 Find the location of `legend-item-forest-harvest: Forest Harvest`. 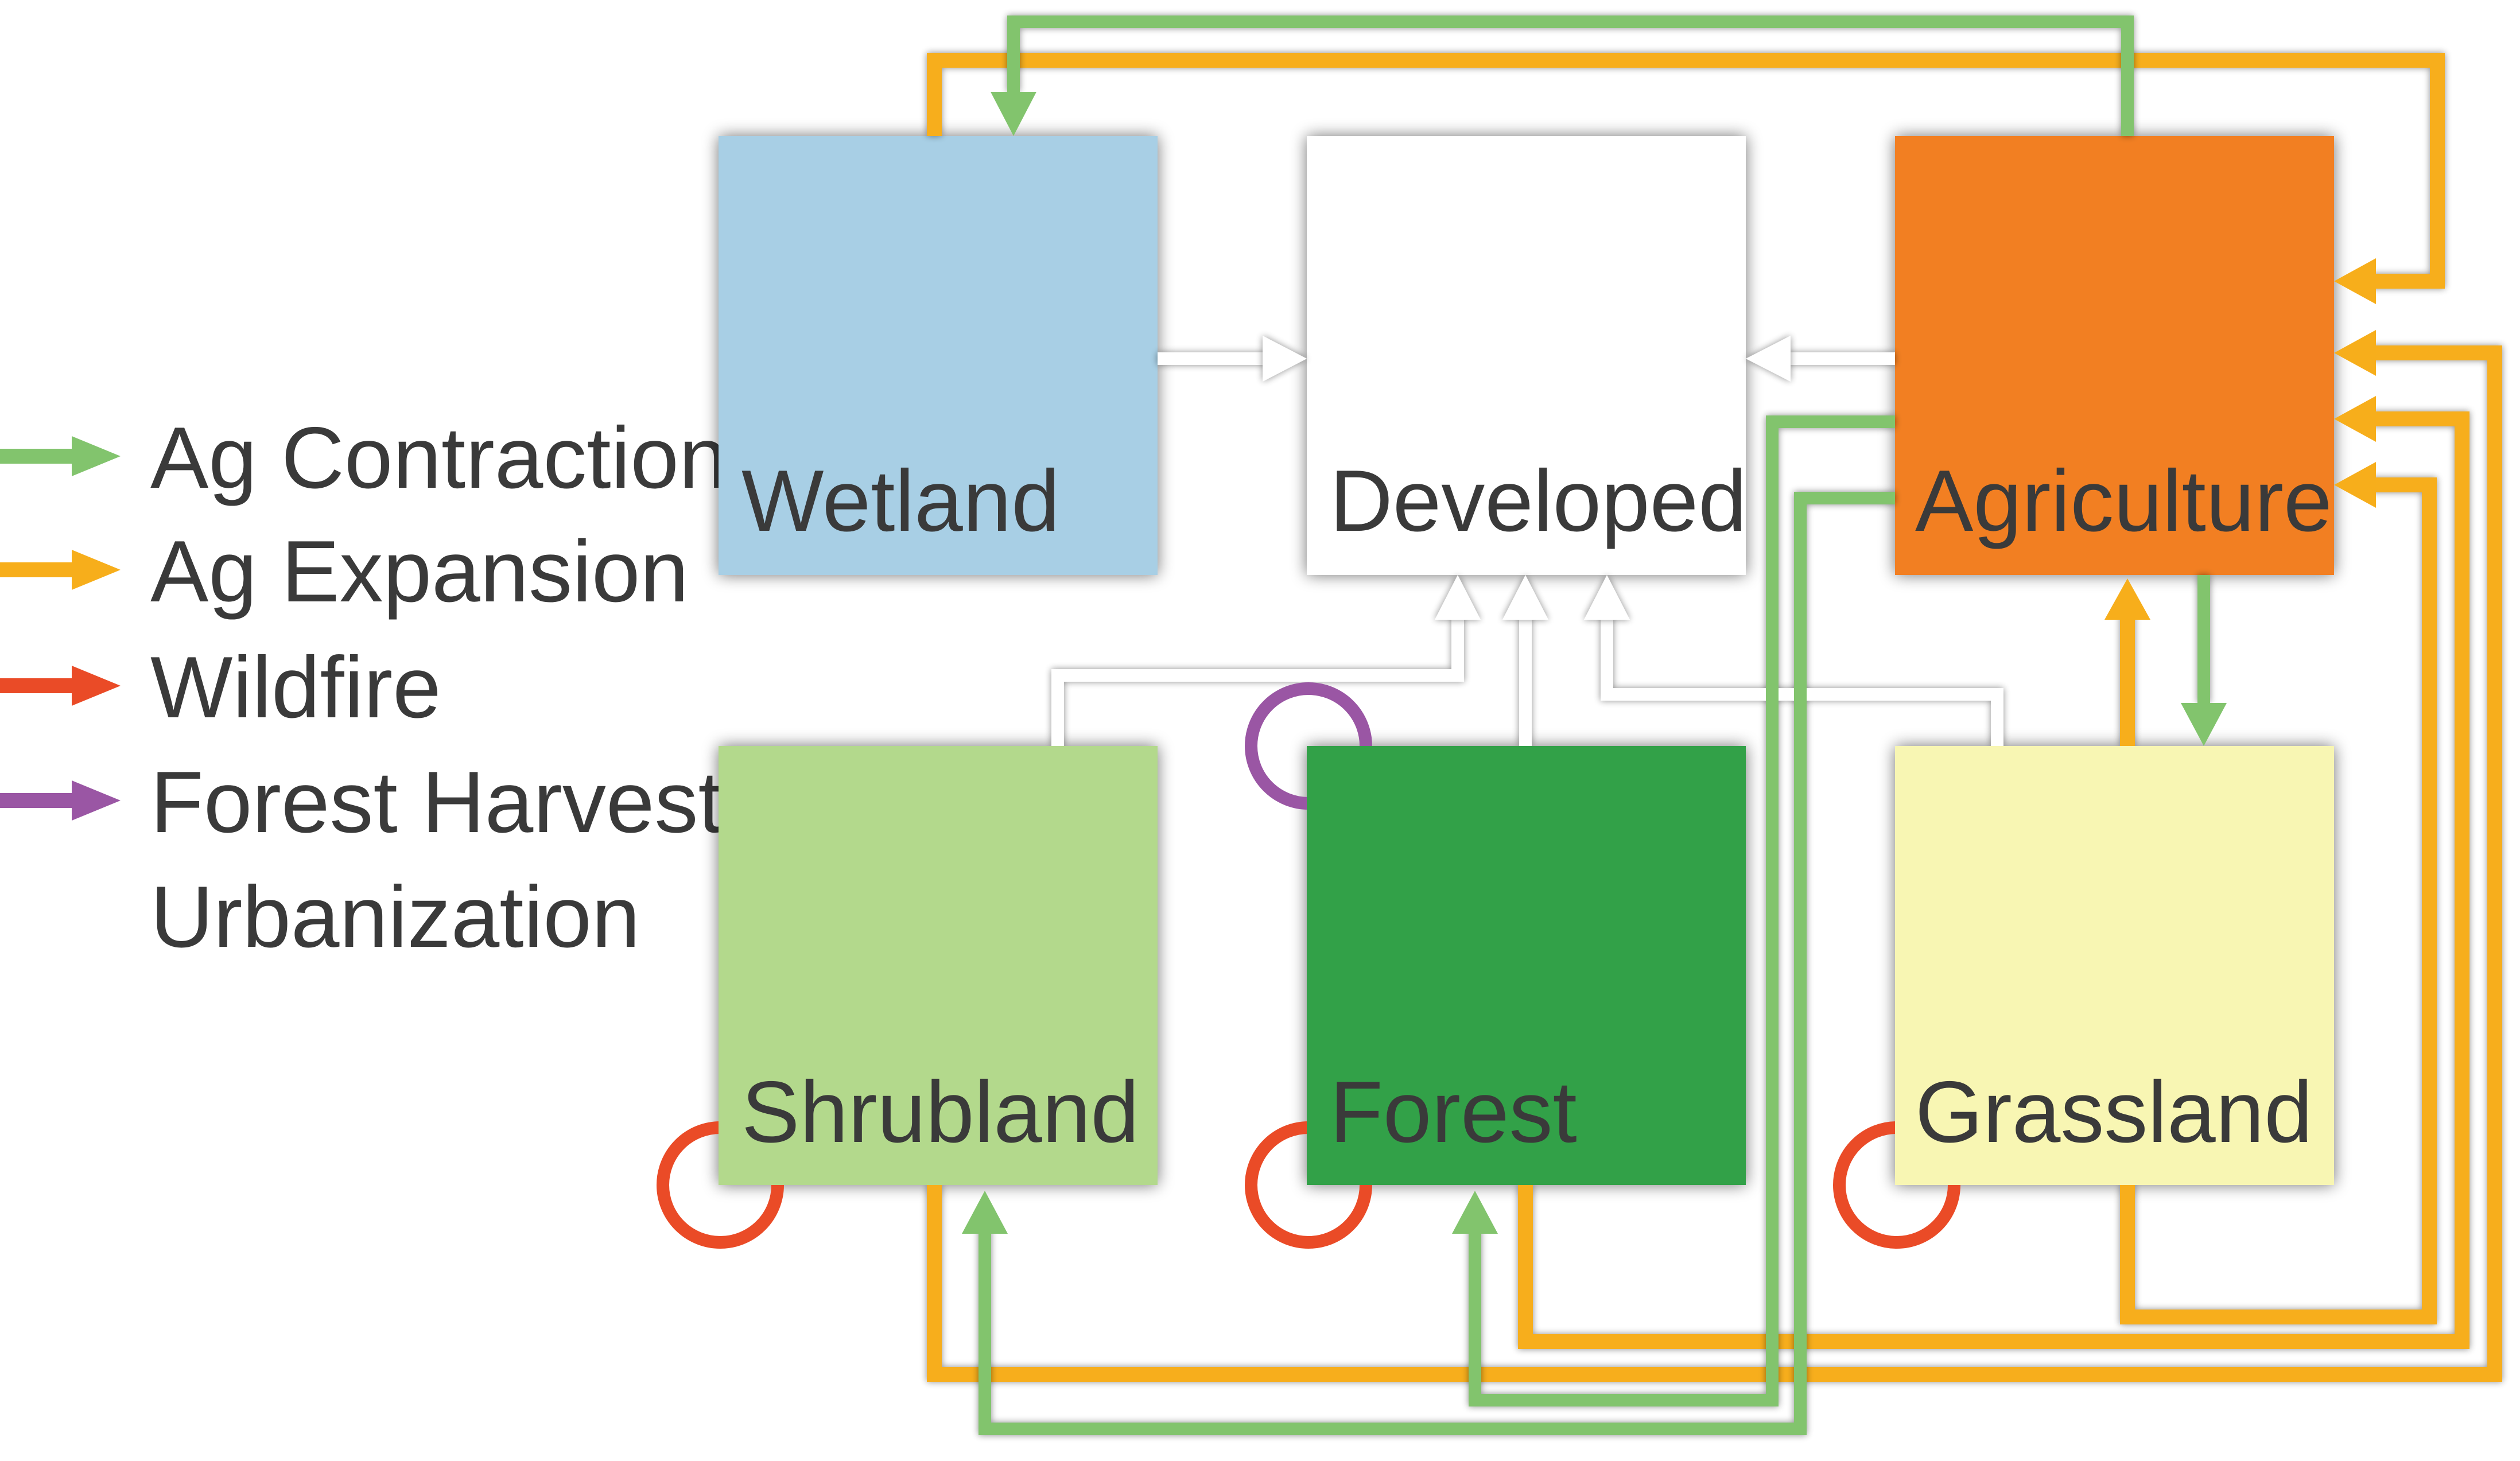

legend-item-forest-harvest: Forest Harvest is located at coordinates (361, 802).